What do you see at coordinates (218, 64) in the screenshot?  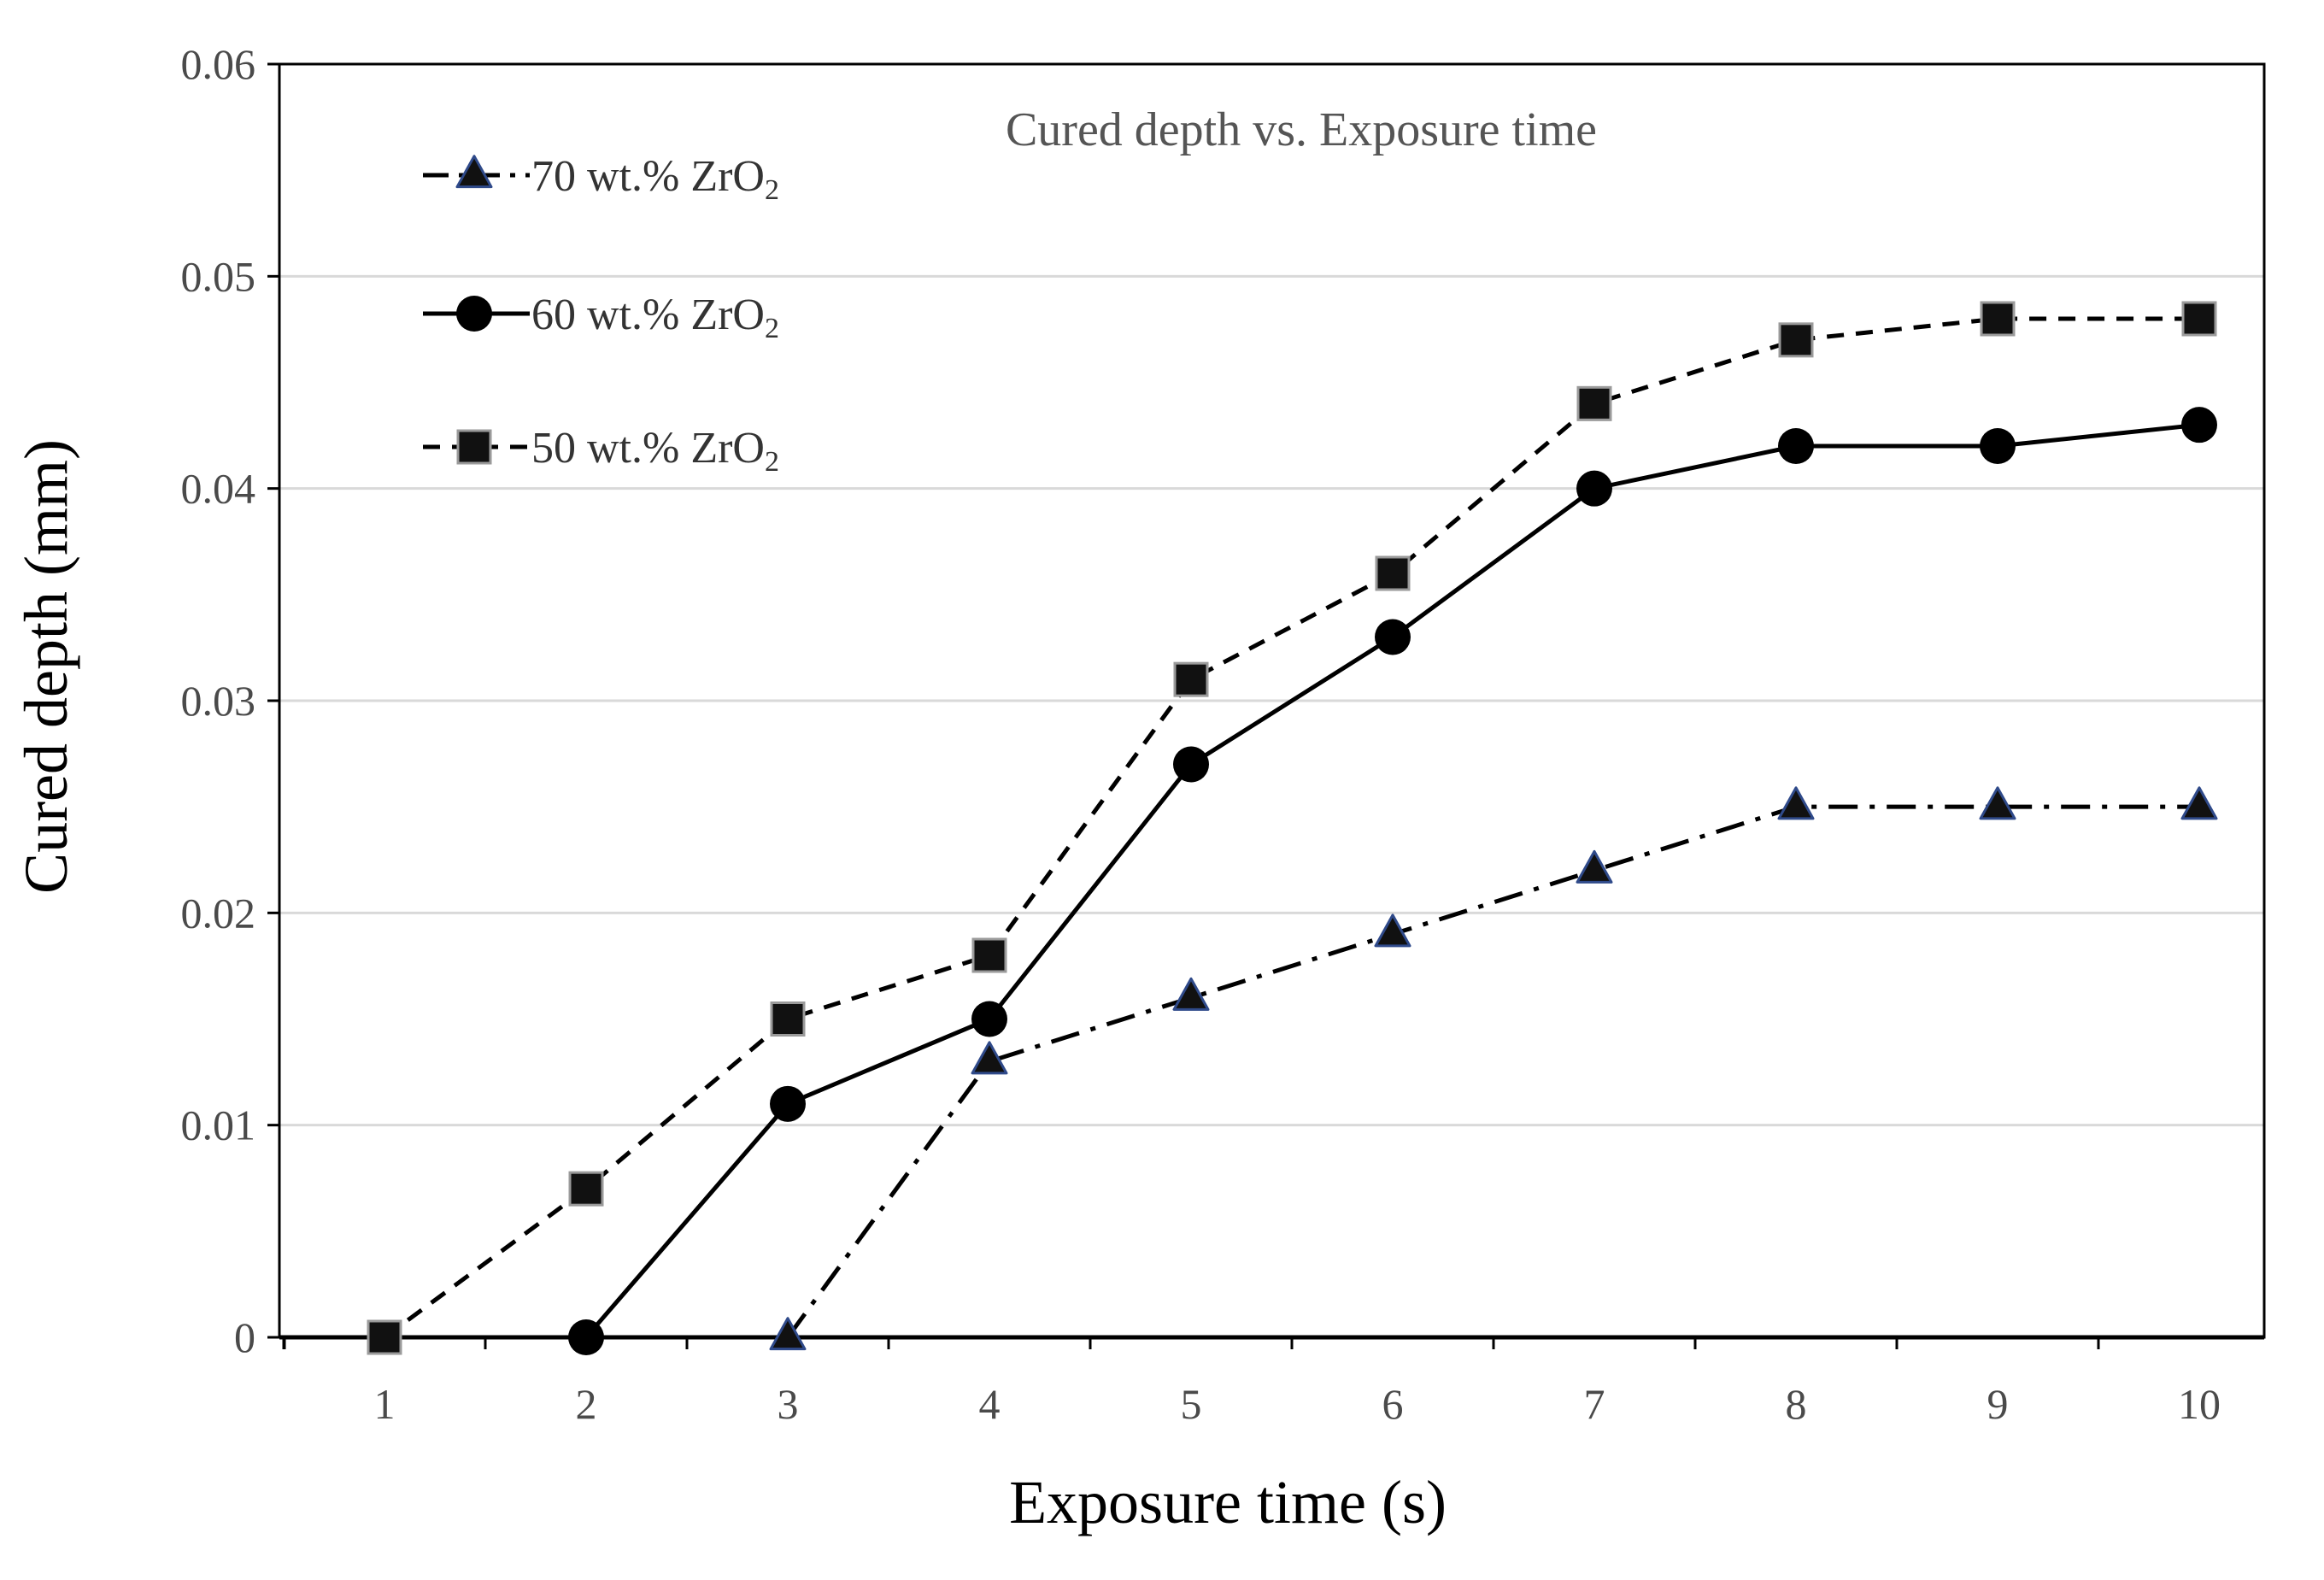 I see `y-tick-label: 0.06` at bounding box center [218, 64].